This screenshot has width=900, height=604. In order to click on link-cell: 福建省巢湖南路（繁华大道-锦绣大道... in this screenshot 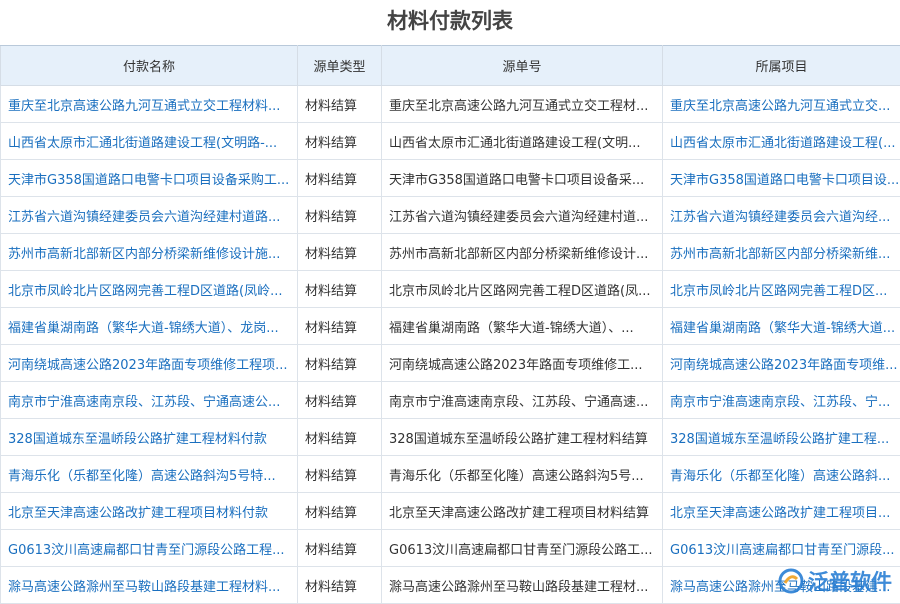, I will do `click(781, 326)`.